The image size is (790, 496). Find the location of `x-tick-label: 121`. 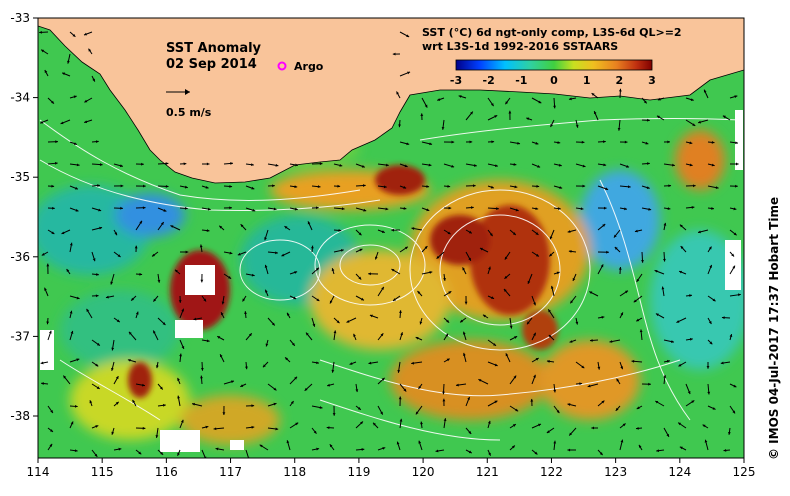

x-tick-label: 121 is located at coordinates (487, 472).